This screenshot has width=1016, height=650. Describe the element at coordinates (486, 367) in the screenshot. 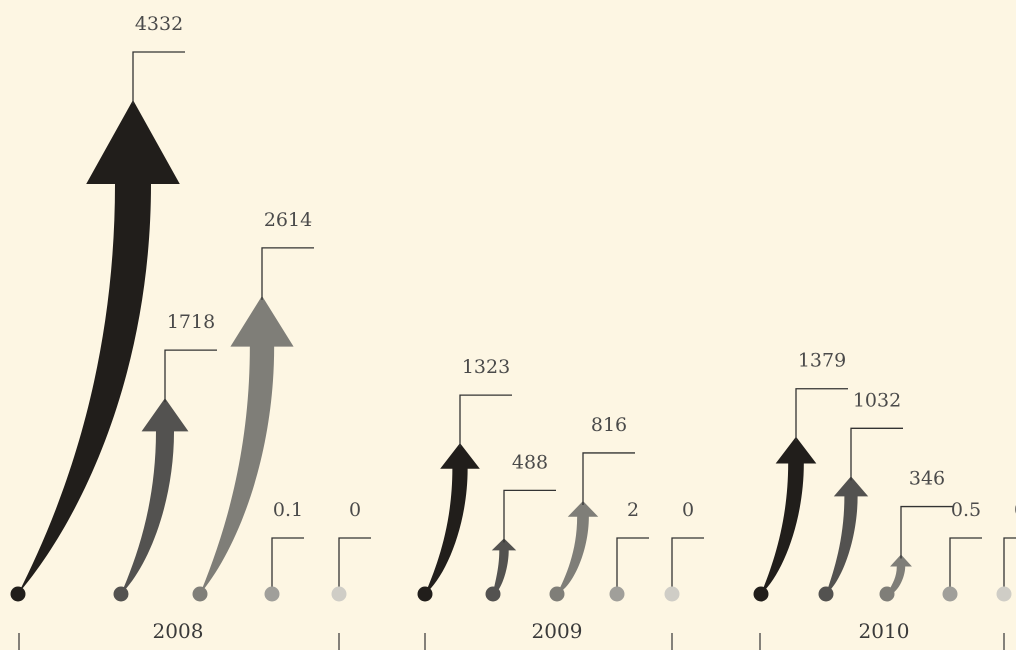

I see `value-label: 1323` at that location.